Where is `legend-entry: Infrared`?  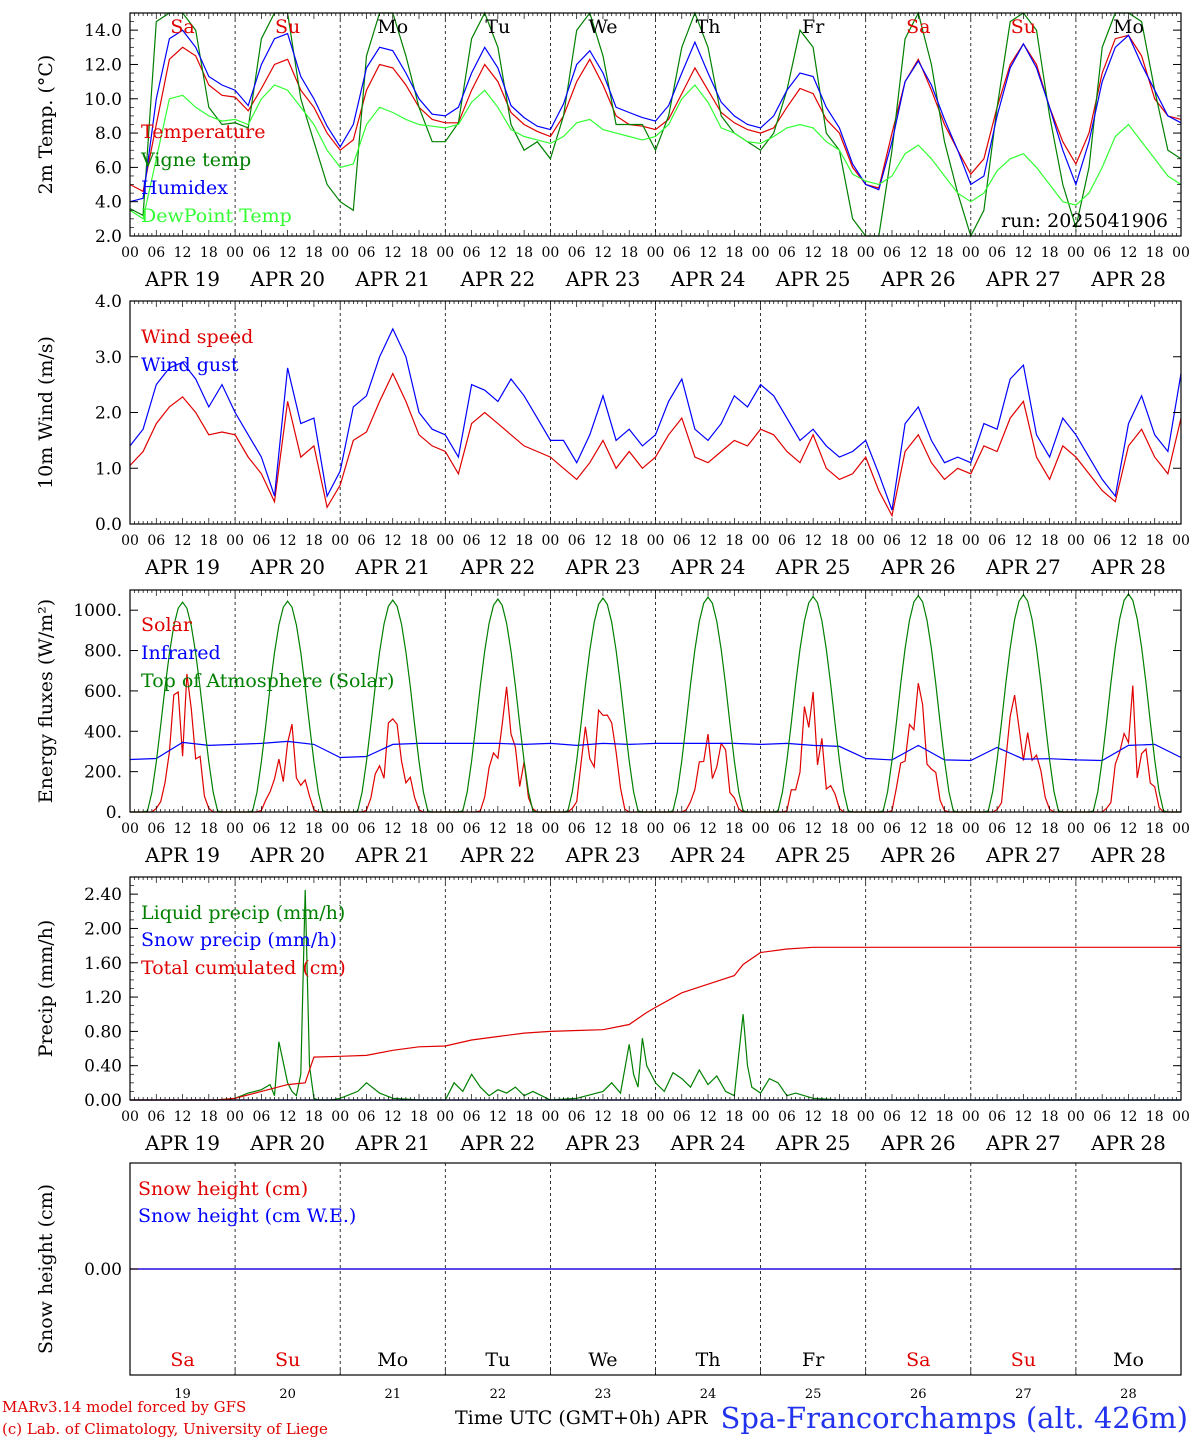 legend-entry: Infrared is located at coordinates (181, 653).